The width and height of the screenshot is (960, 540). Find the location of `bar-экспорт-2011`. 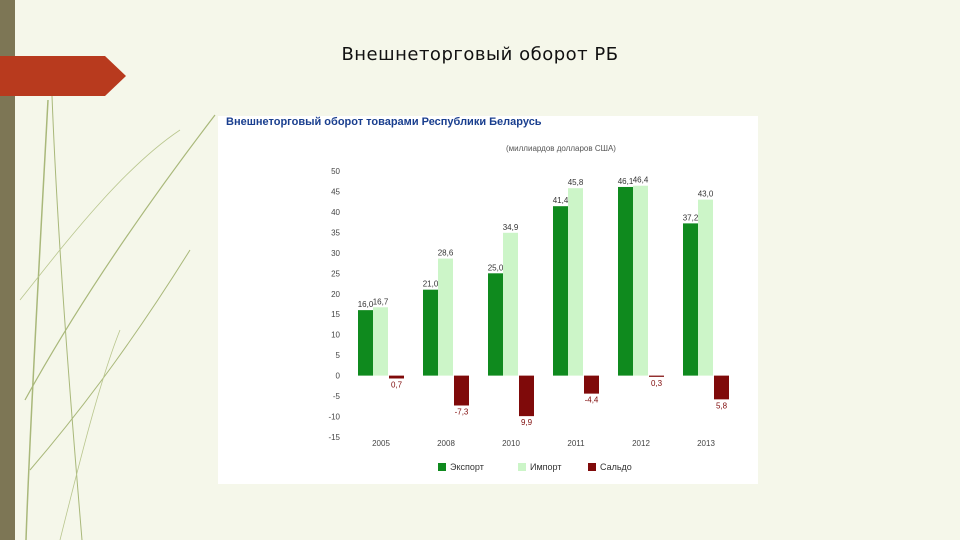

bar-экспорт-2011 is located at coordinates (560, 291).